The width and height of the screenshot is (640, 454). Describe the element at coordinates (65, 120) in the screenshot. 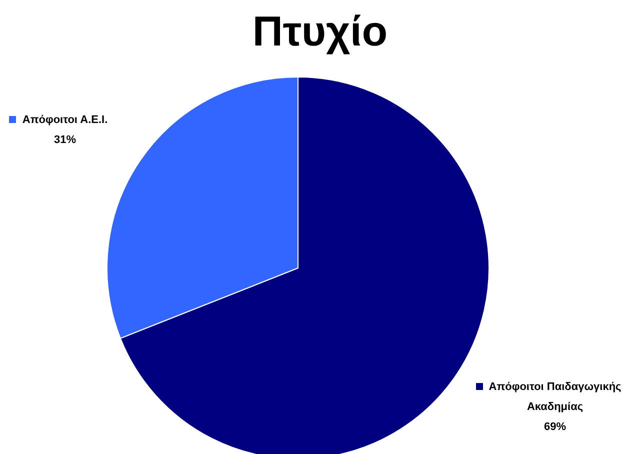

I see `legend-label: Απόφοιτοι Α.Ε.Ι.` at that location.